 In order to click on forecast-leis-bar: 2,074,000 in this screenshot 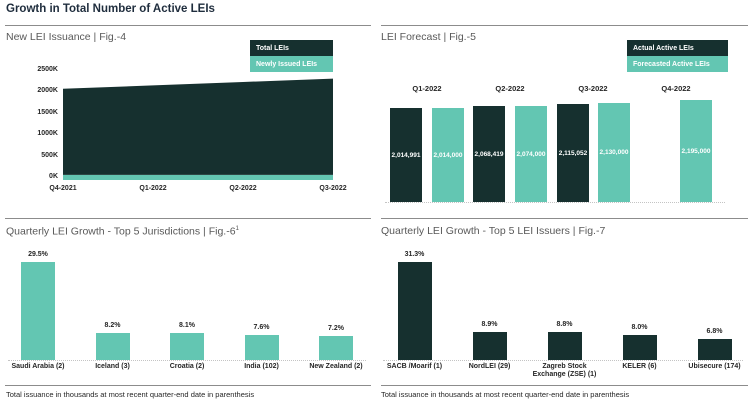, I will do `click(531, 154)`.